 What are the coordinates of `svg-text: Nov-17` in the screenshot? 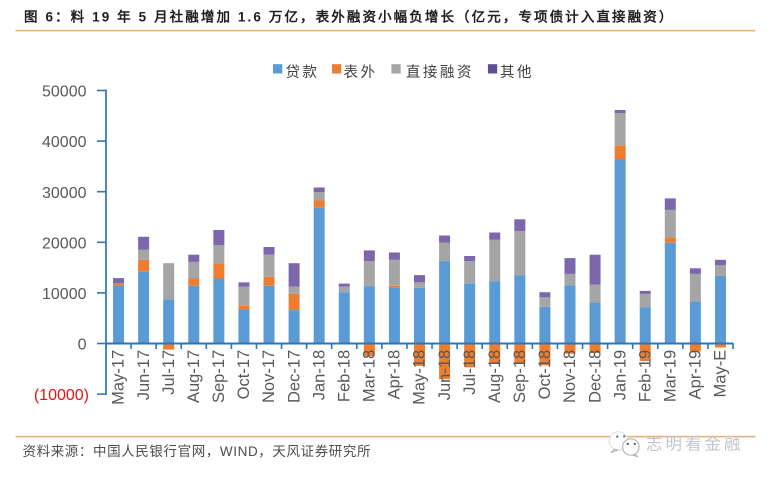 It's located at (269, 376).